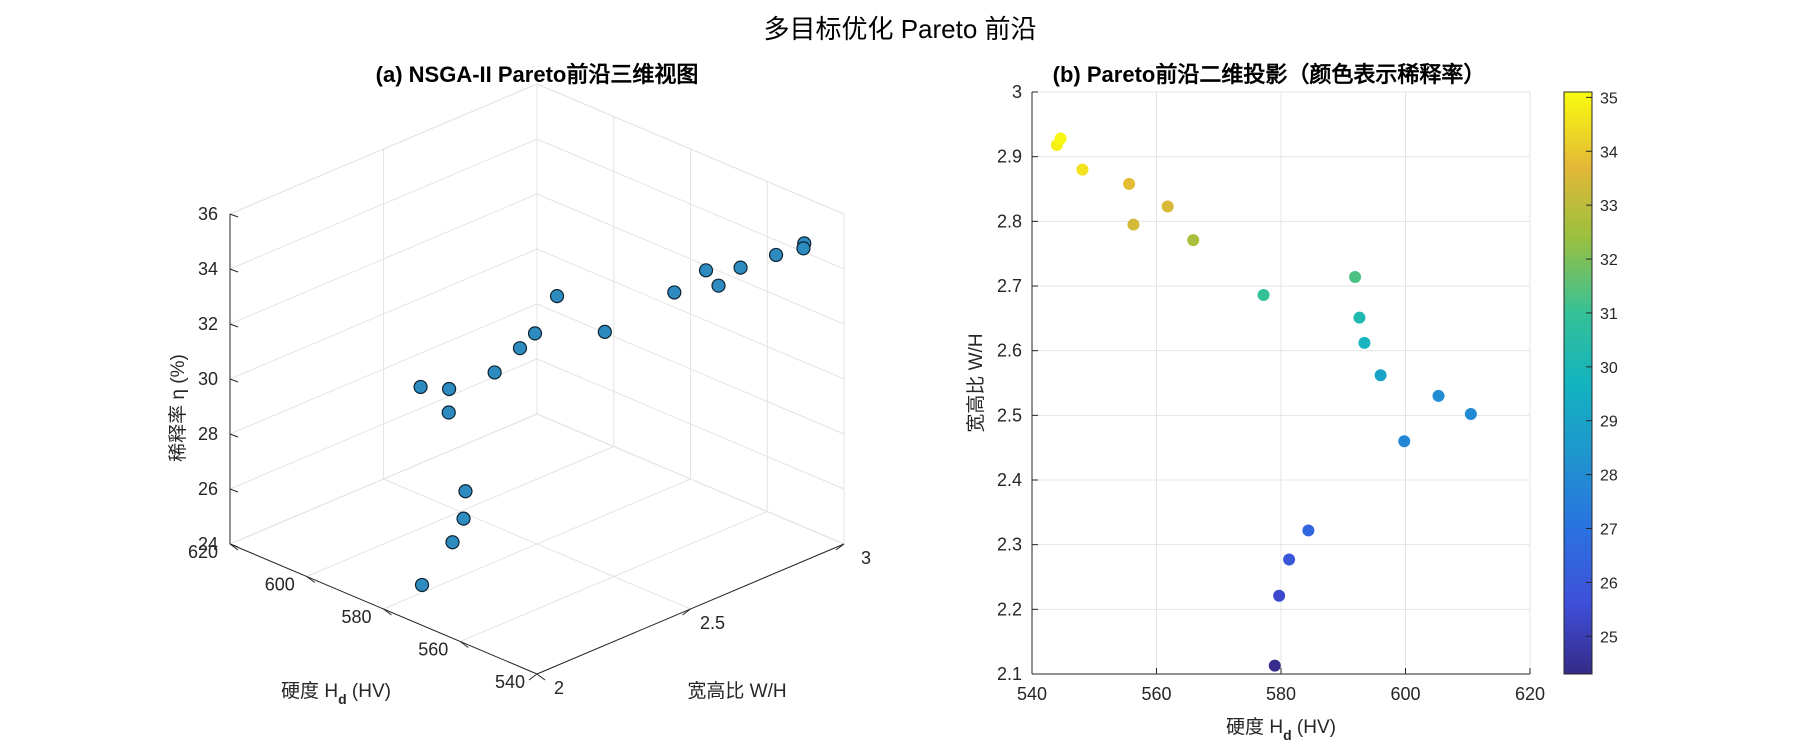 Image resolution: width=1800 pixels, height=750 pixels. What do you see at coordinates (1009, 415) in the screenshot?
I see `panel-b-ytick-label: 2.5` at bounding box center [1009, 415].